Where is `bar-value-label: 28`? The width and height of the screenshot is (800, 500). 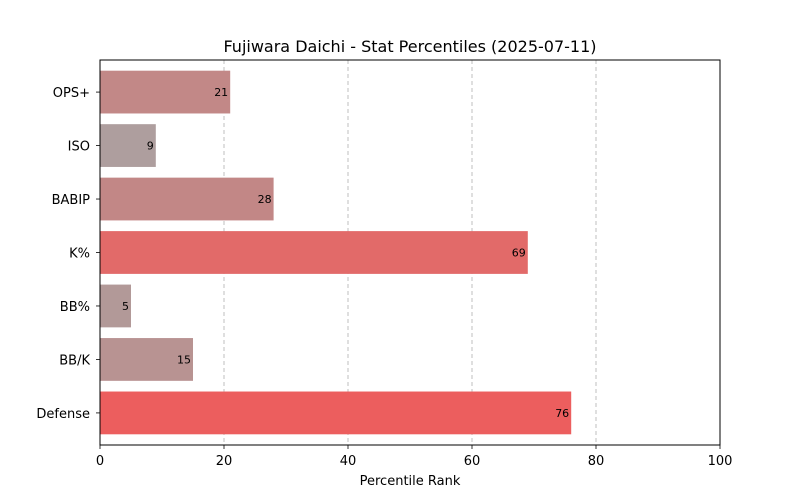
bar-value-label: 28 is located at coordinates (265, 199).